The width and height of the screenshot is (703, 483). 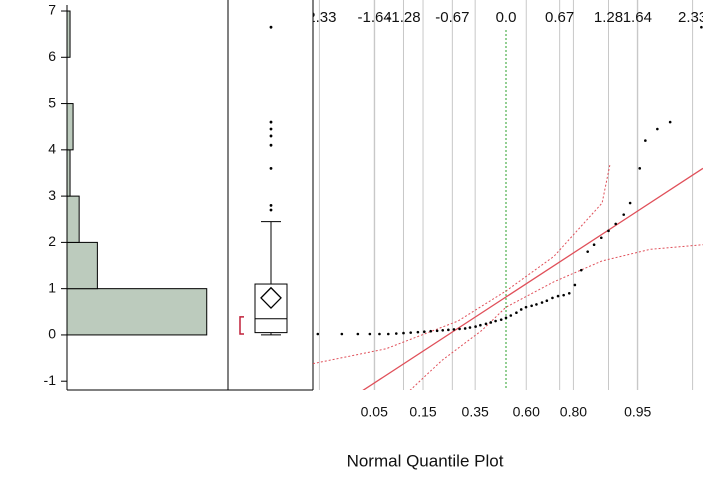 I want to click on top-tick-label: -2.33, so click(x=319, y=17).